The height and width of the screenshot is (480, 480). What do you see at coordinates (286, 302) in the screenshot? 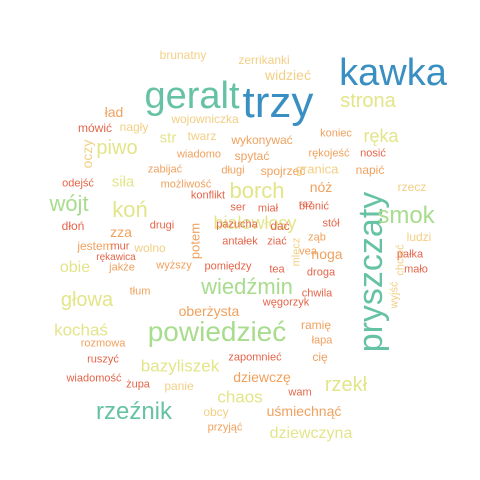
I see `word-węgorzyk: węgorzyk` at bounding box center [286, 302].